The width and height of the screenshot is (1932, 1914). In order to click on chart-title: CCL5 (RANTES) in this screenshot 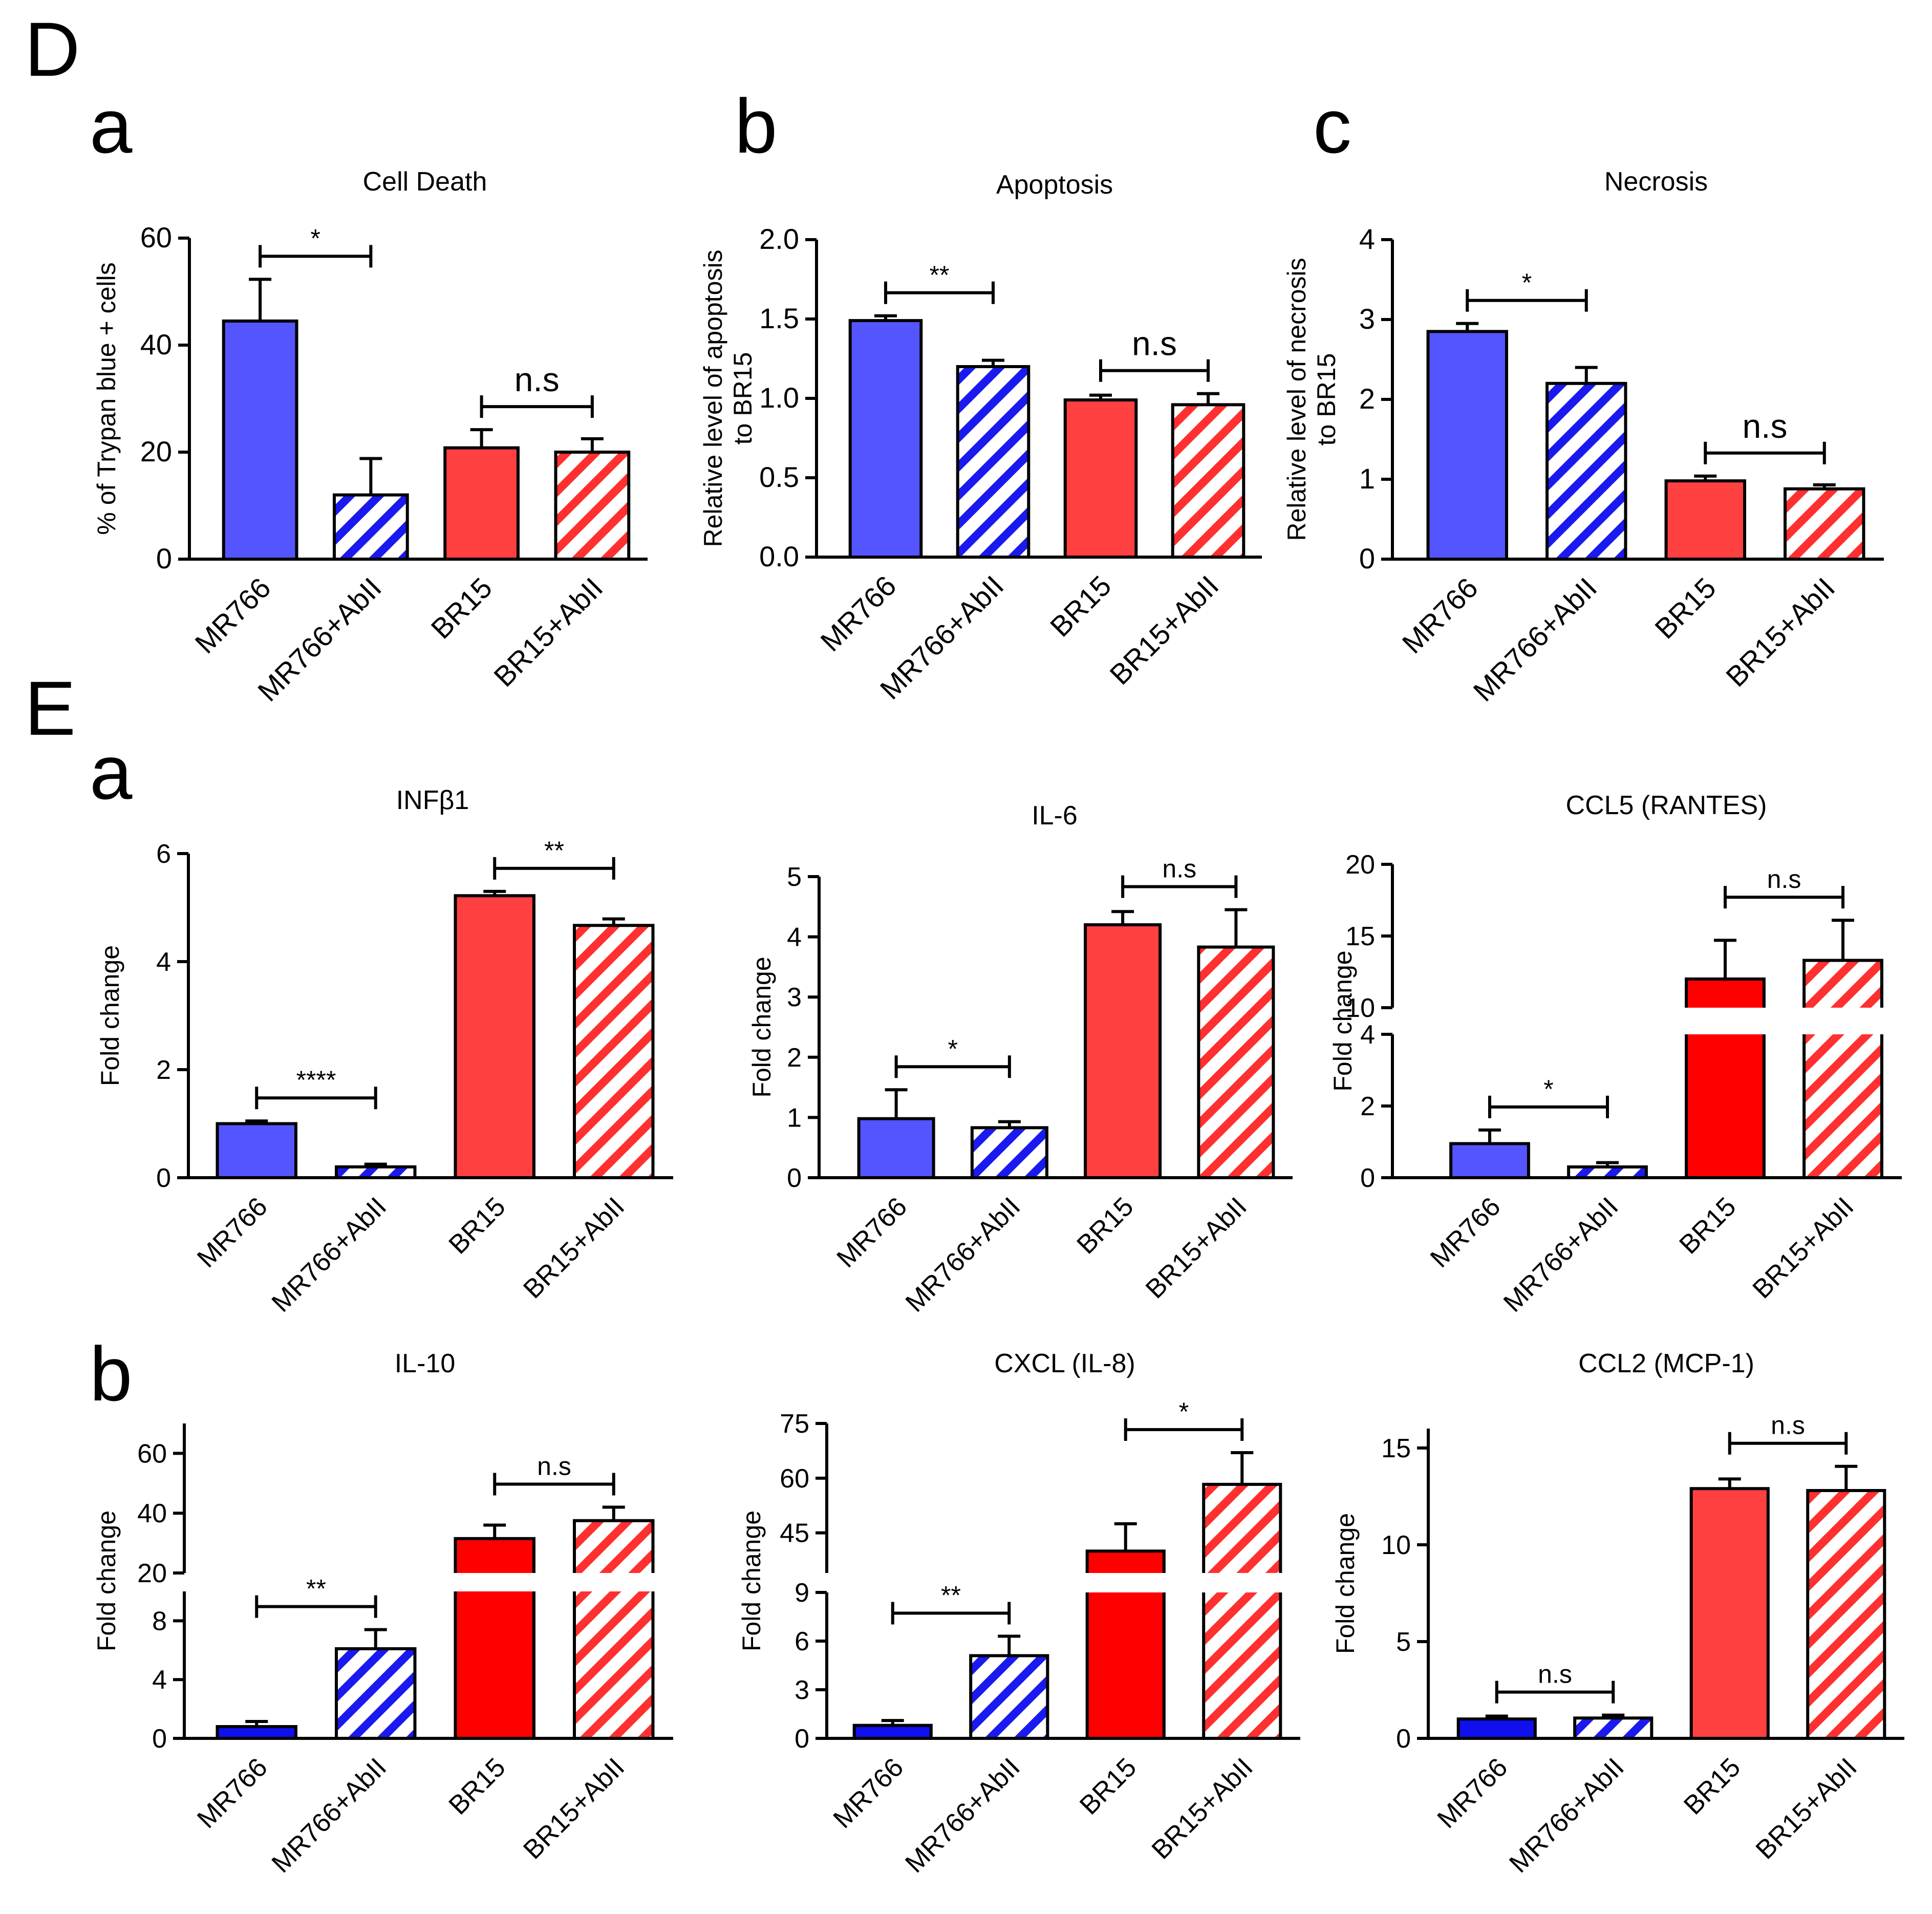, I will do `click(1666, 805)`.